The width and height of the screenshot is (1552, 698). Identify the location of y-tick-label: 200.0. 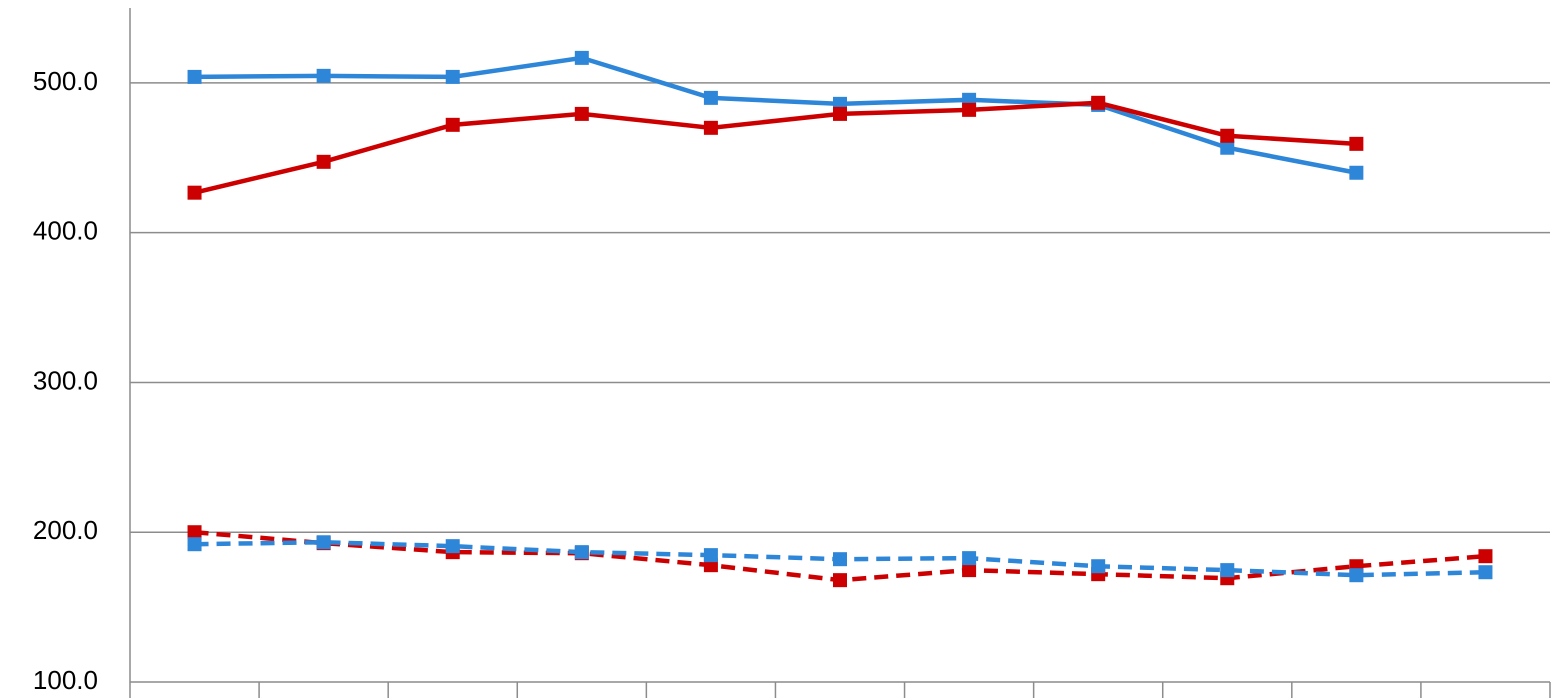
(65, 530).